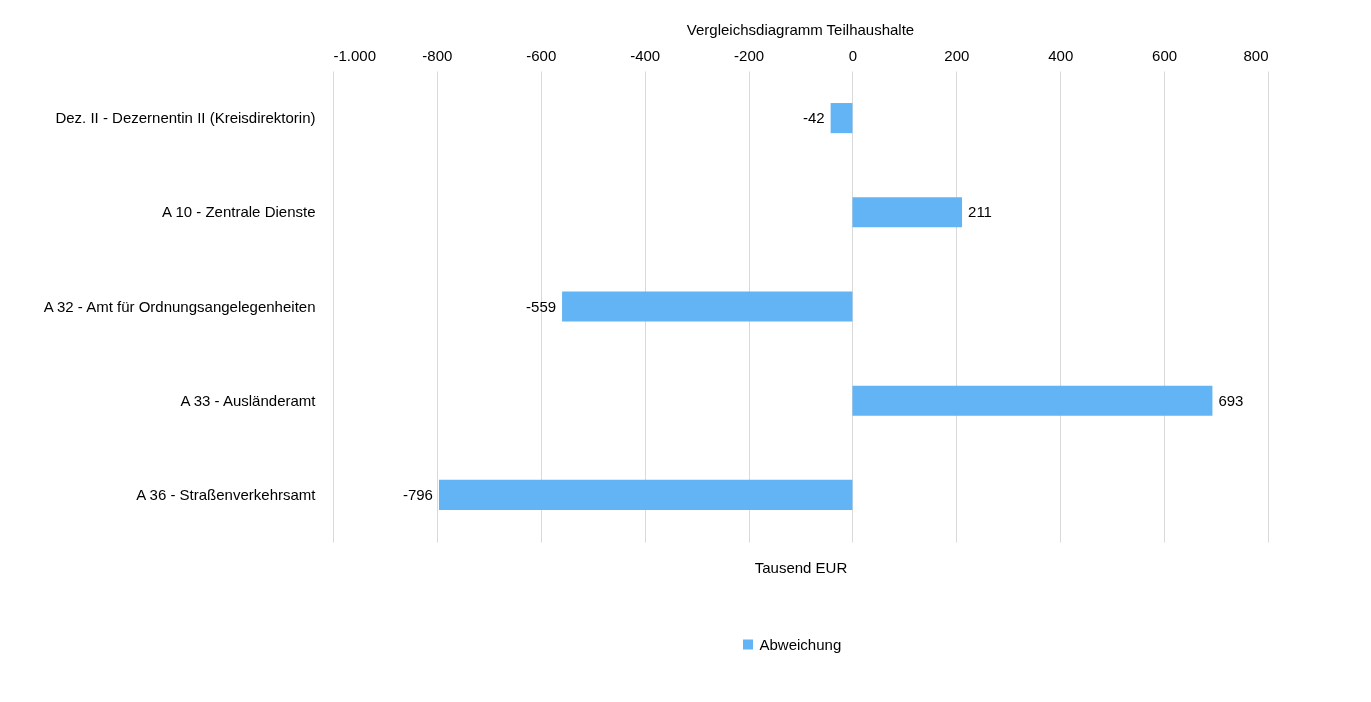 The image size is (1371, 702). What do you see at coordinates (957, 55) in the screenshot?
I see `x-tick-label: 200` at bounding box center [957, 55].